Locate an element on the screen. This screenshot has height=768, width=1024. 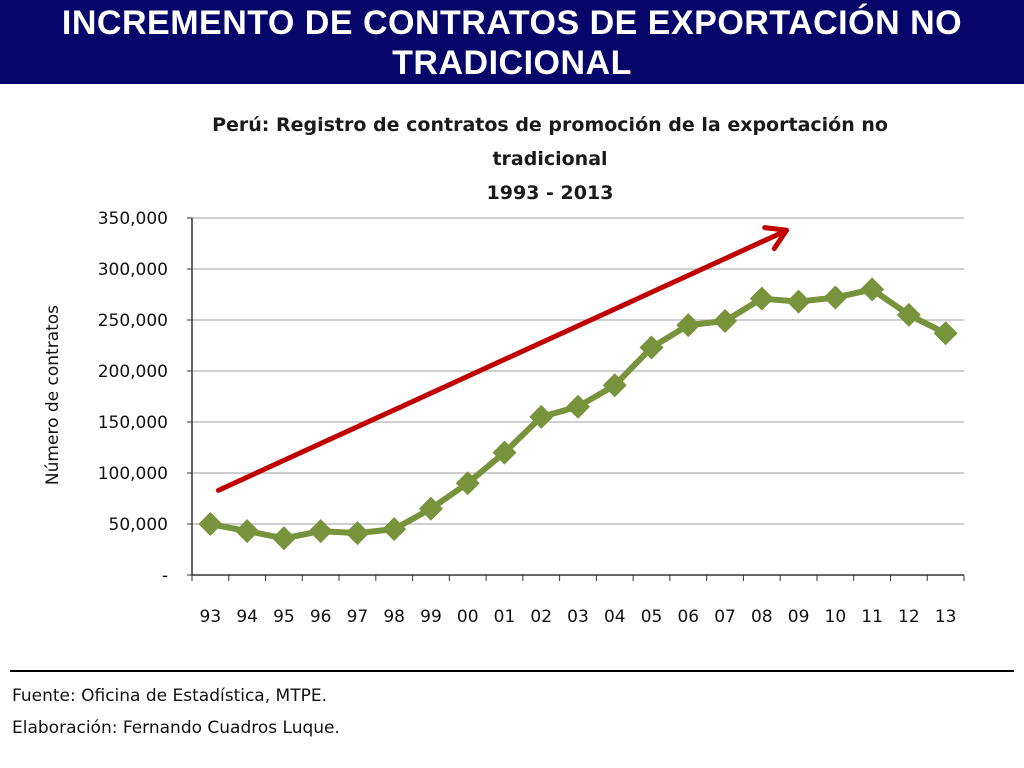
y-tick-label: 100,000 is located at coordinates (133, 474).